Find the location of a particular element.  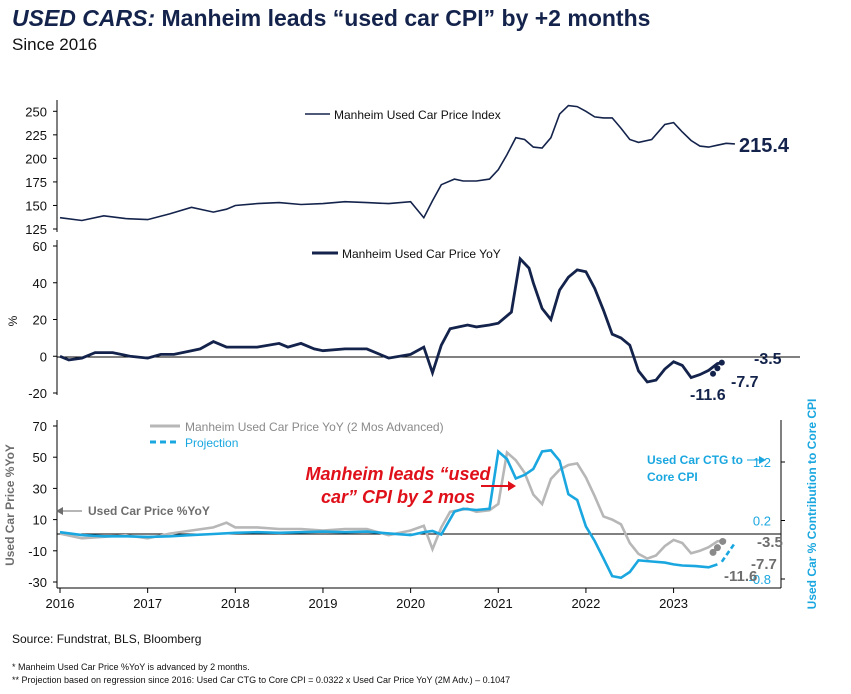

panel2-tick-label: 0 is located at coordinates (43, 356).